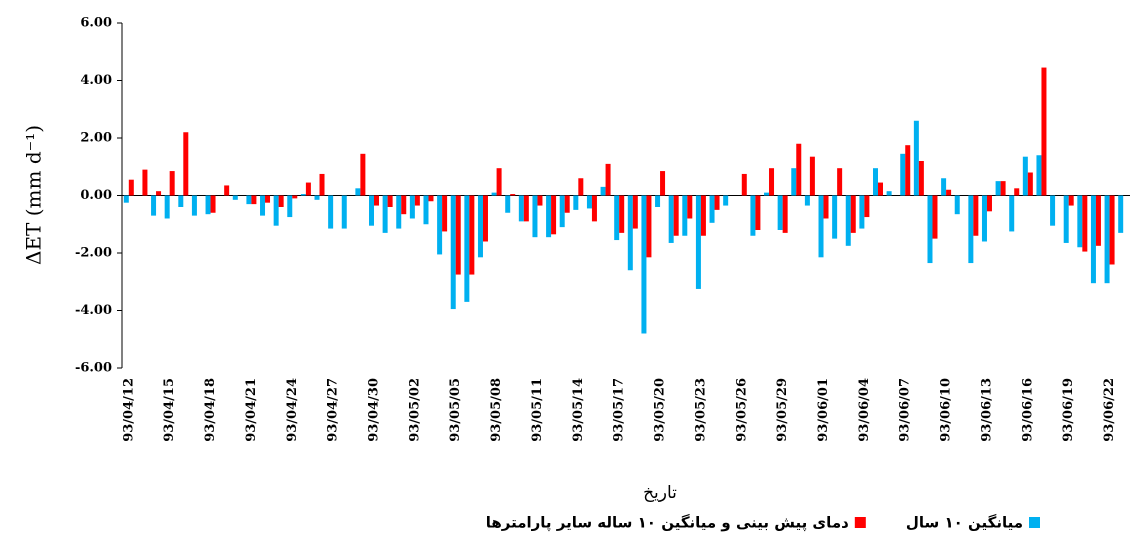 The height and width of the screenshot is (548, 1130). Describe the element at coordinates (619, 410) in the screenshot. I see `x-tick-label: 93/05/17` at that location.